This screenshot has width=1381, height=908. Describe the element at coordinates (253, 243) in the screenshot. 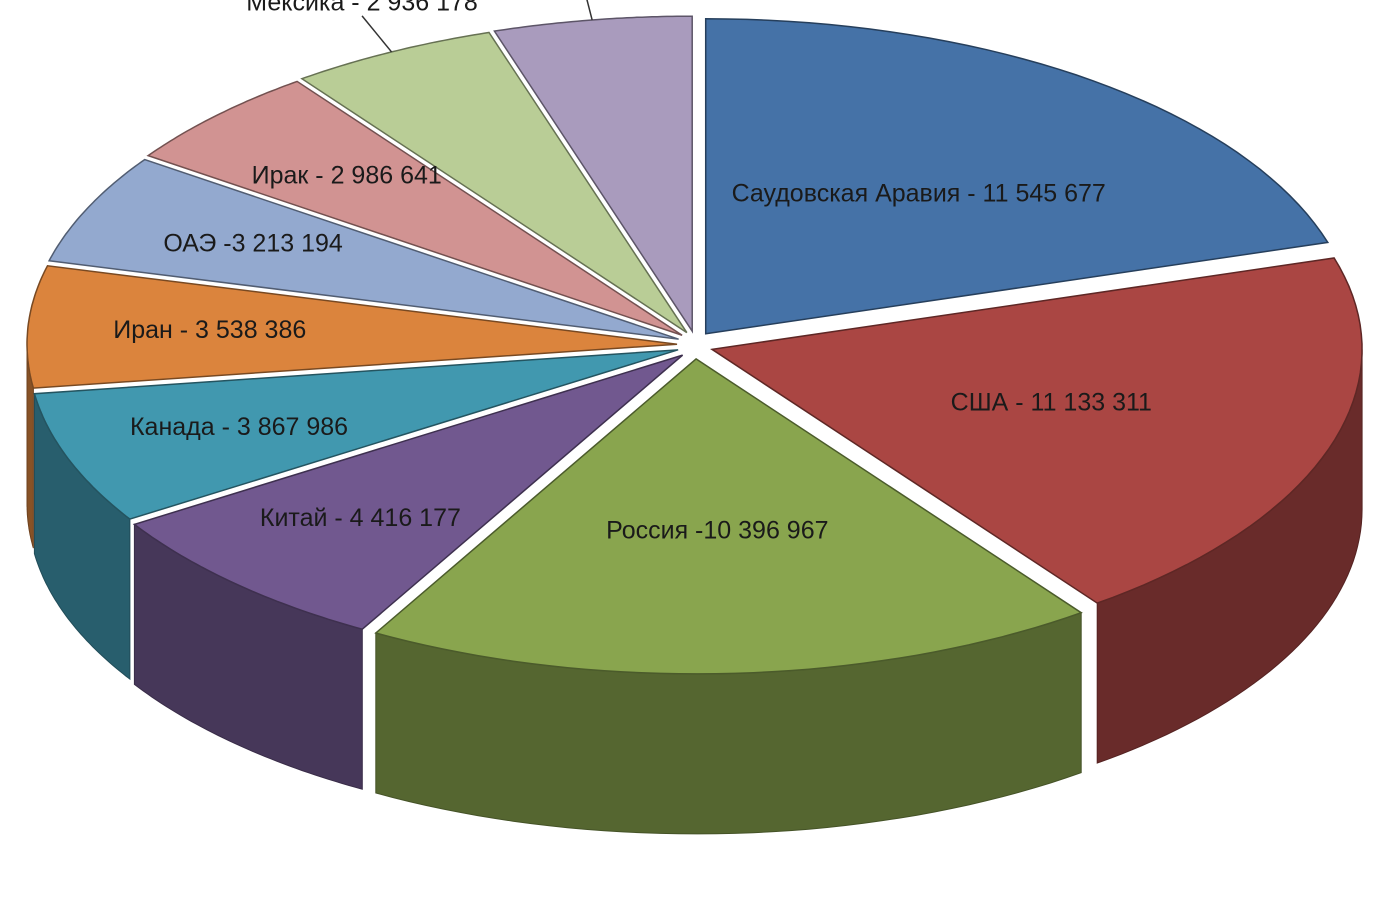

I see `data-label: ОАЭ -3 213 194` at that location.